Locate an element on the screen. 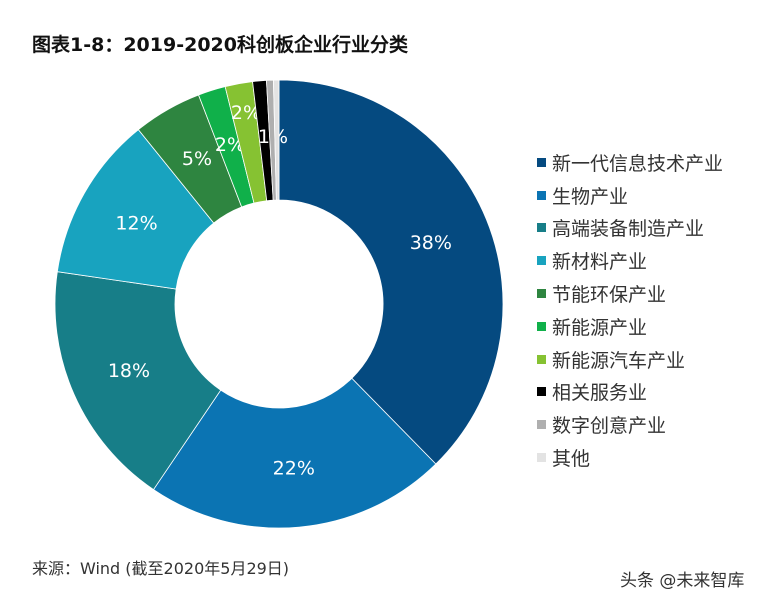 The image size is (776, 603). legend-label: 新能源产业 is located at coordinates (600, 327).